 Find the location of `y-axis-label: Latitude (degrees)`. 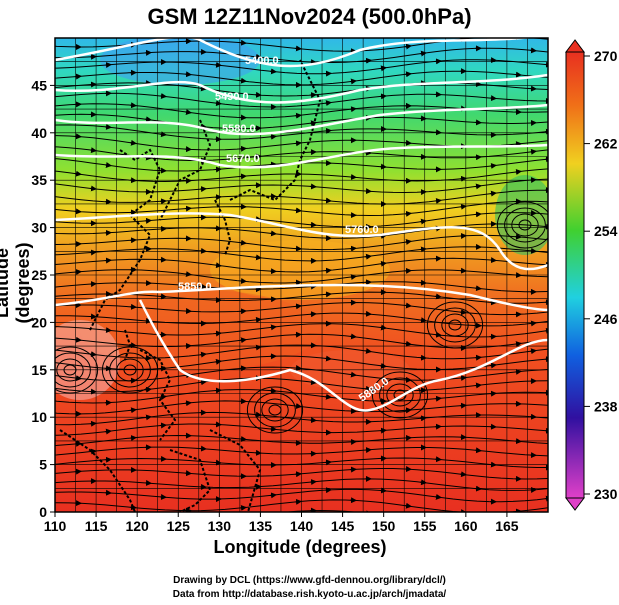

y-axis-label: Latitude (degrees) is located at coordinates (16, 283).